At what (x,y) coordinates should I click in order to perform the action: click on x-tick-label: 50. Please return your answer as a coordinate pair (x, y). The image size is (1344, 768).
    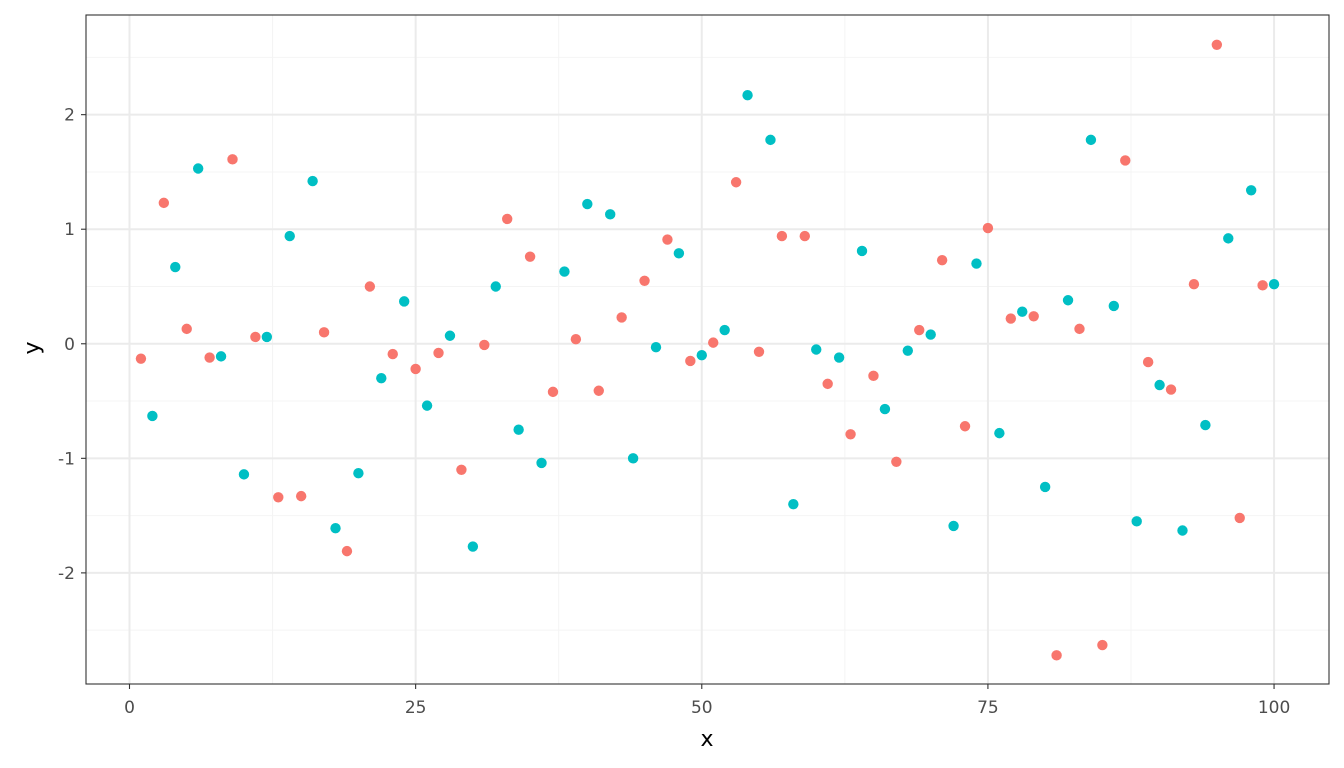
    Looking at the image, I should click on (702, 708).